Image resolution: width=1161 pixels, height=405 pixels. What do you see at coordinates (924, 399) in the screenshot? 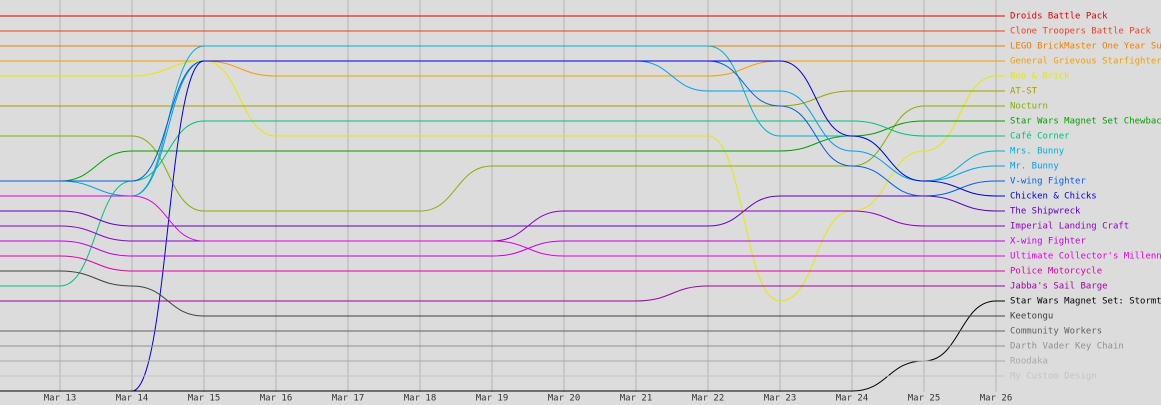
I see `x-tick-label: Mar 25` at bounding box center [924, 399].